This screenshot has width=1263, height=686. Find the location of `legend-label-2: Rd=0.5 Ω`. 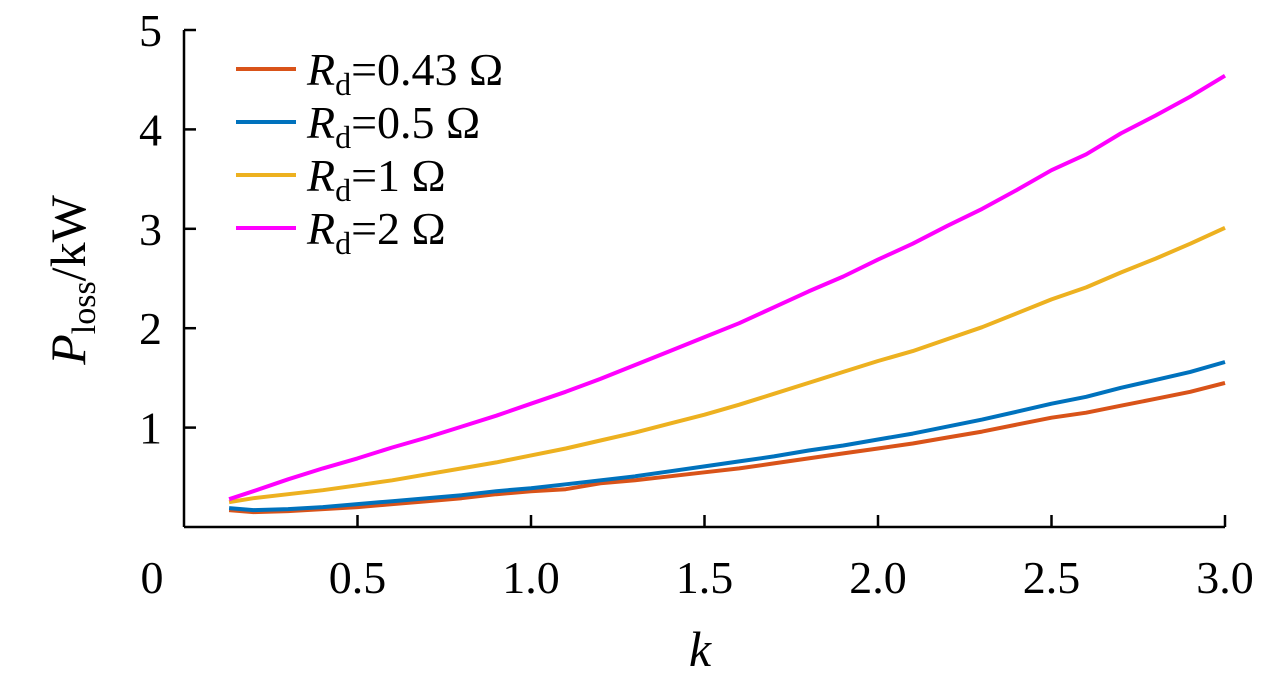

legend-label-2: Rd=0.5 Ω is located at coordinates (393, 126).